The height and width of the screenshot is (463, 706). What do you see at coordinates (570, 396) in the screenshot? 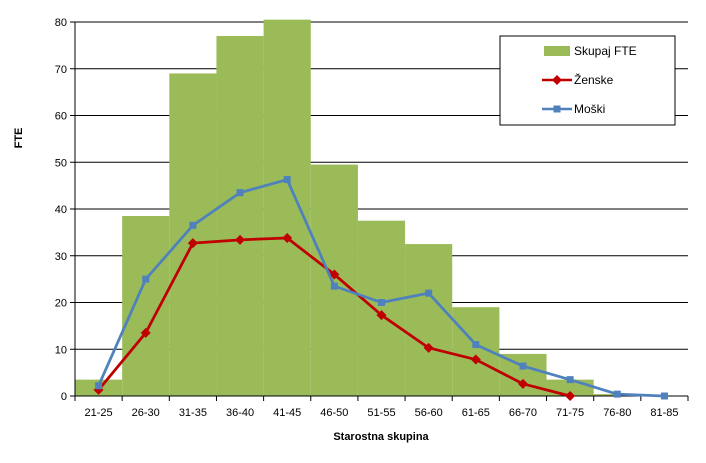
I see `point--enske-71-75` at bounding box center [570, 396].